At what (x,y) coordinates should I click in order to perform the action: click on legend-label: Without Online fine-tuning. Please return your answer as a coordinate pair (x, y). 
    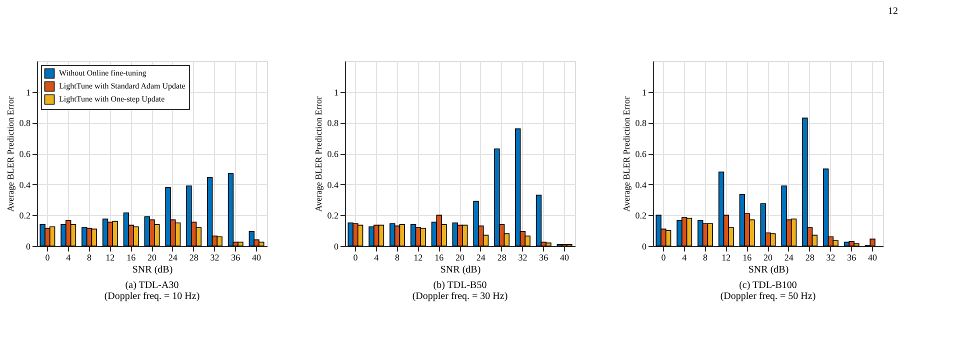
    Looking at the image, I should click on (102, 73).